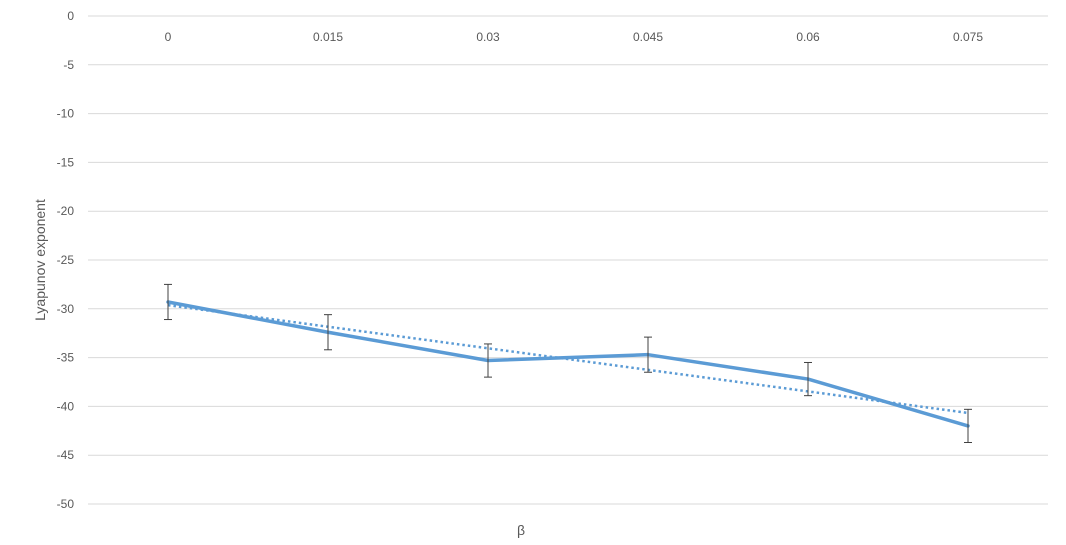  Describe the element at coordinates (648, 37) in the screenshot. I see `x-tick-label: 0.045` at that location.